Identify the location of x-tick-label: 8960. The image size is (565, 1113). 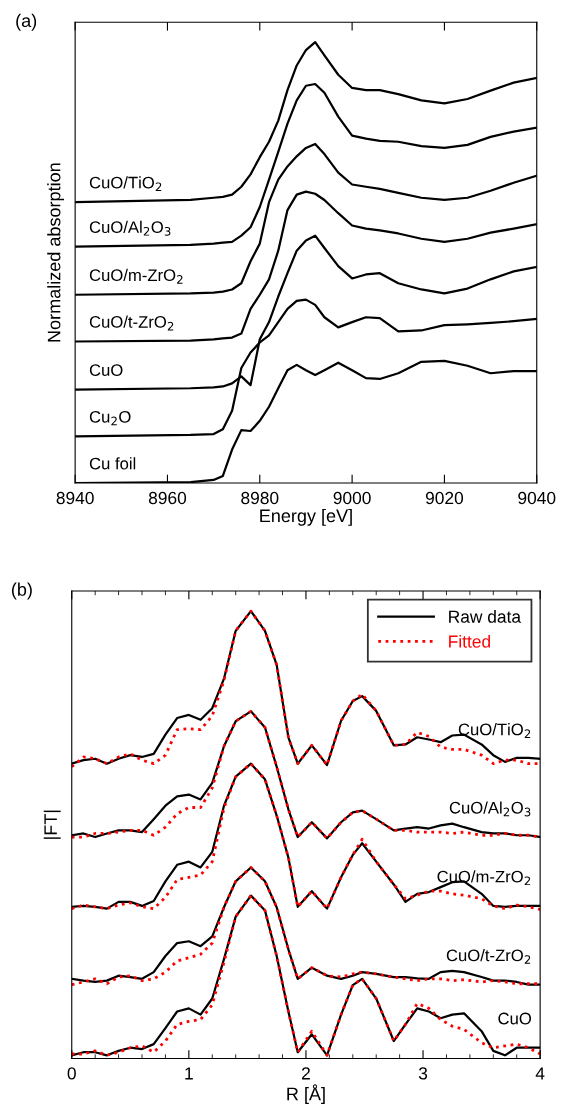
(167, 498).